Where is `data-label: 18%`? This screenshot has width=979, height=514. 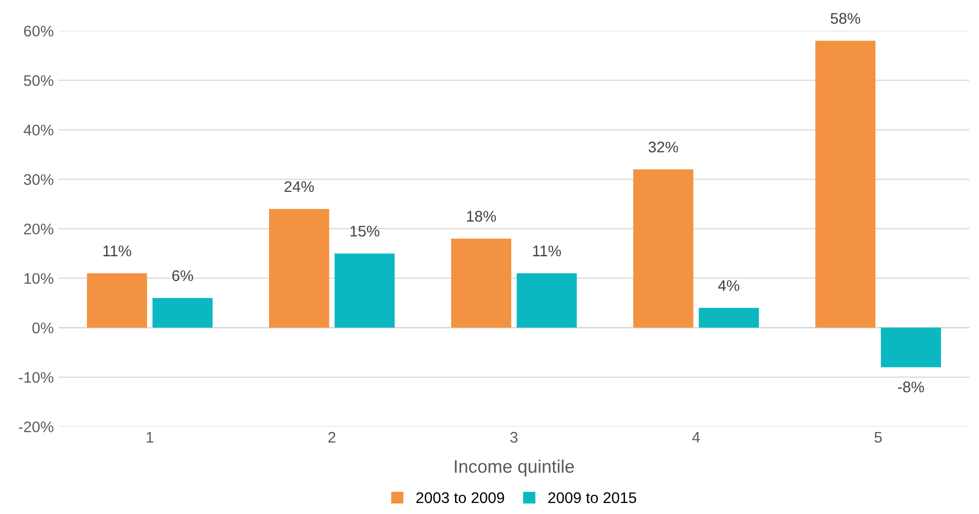
data-label: 18% is located at coordinates (481, 216).